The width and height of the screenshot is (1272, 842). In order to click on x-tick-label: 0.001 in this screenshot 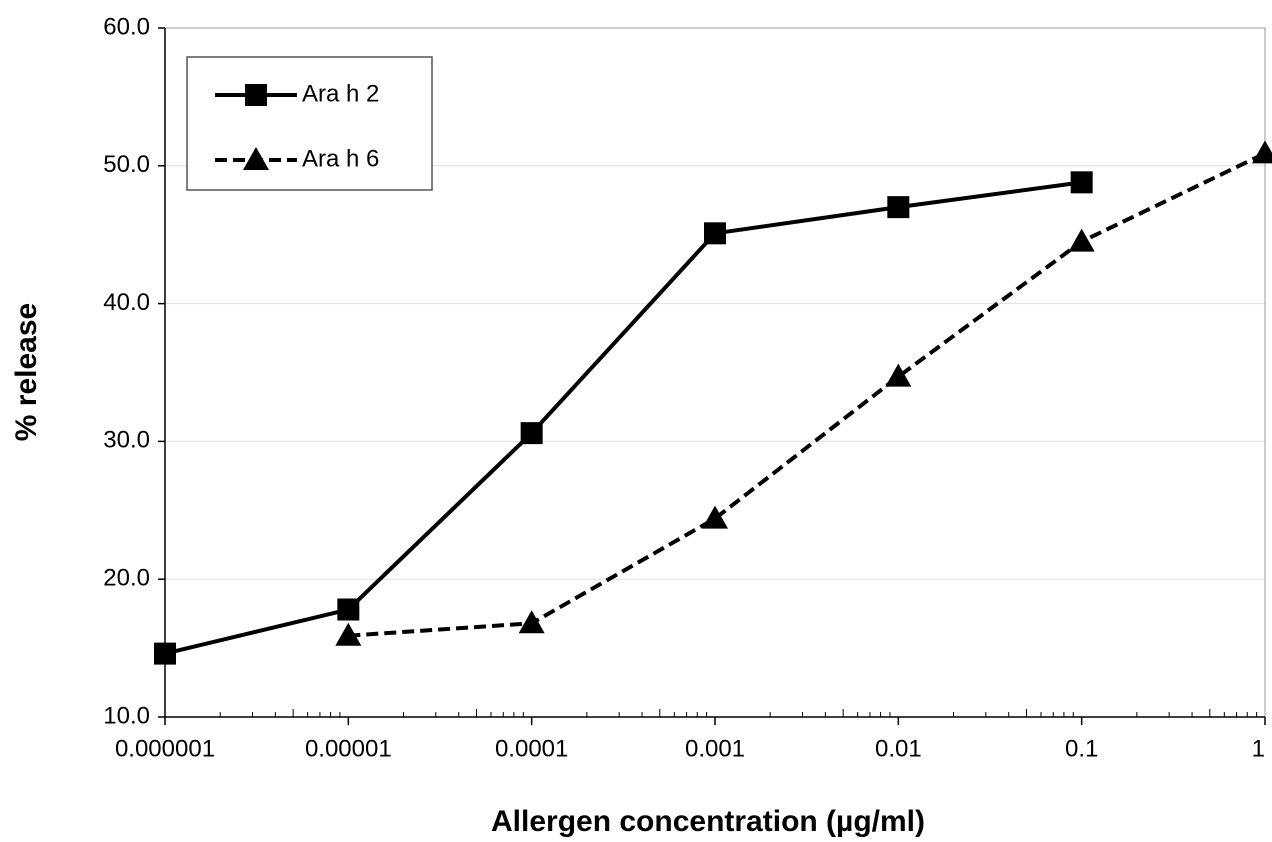, I will do `click(715, 748)`.